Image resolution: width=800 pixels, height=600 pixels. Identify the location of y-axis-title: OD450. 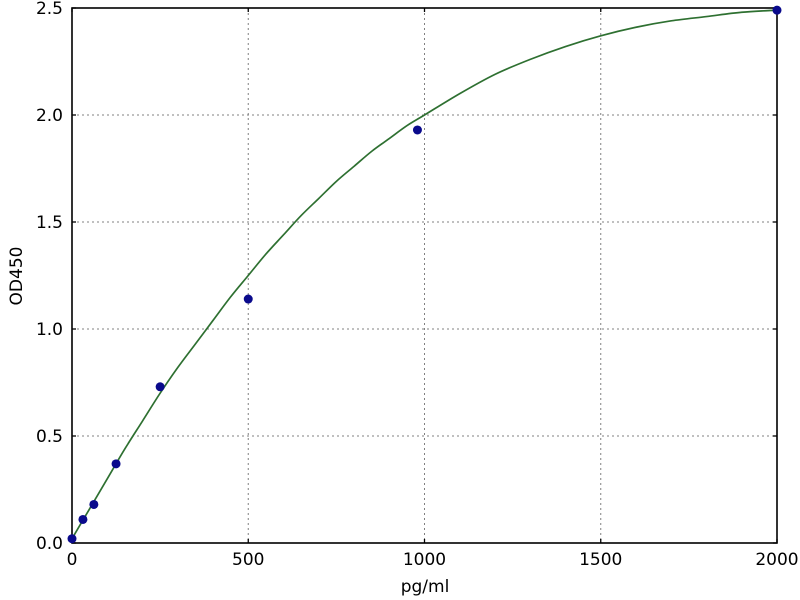
(17, 276).